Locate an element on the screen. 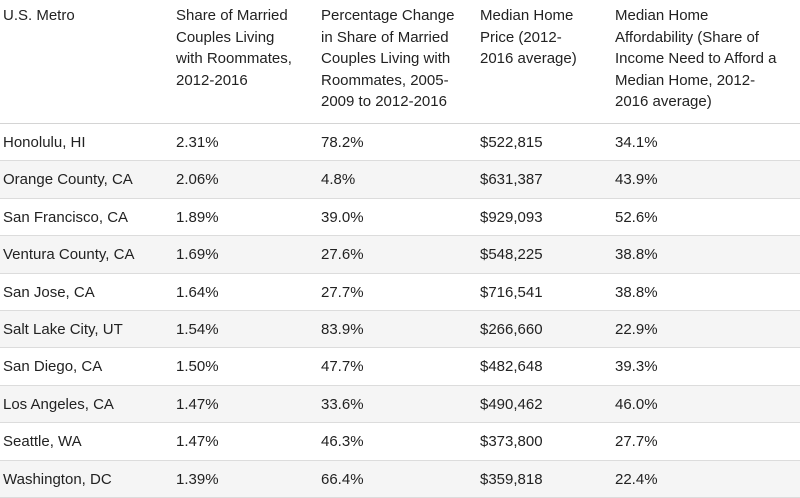 The height and width of the screenshot is (498, 800). header-line: with Roommates, is located at coordinates (234, 58).